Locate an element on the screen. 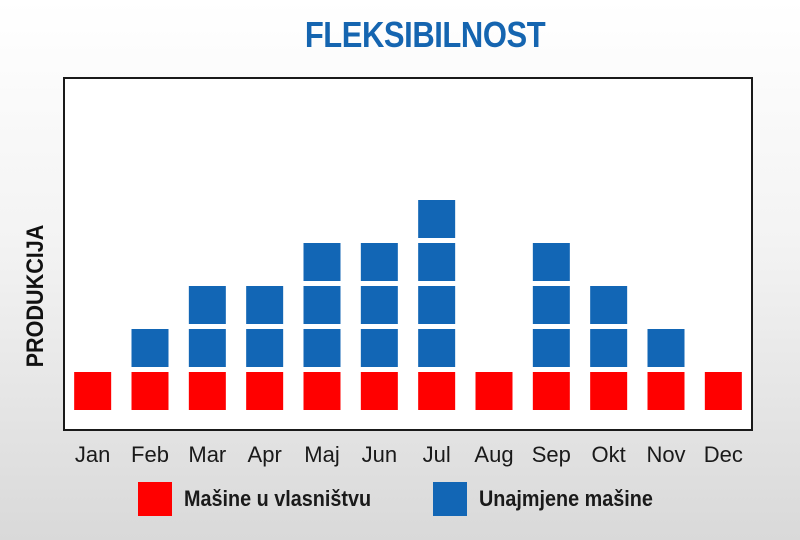 The width and height of the screenshot is (800, 540). x-tick-label-mar: Mar is located at coordinates (207, 454).